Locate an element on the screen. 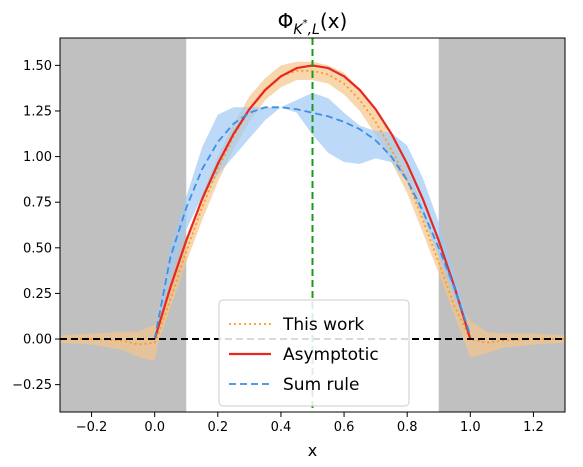 This screenshot has height=467, width=583. y-tick-label: 0.75 is located at coordinates (37, 203).